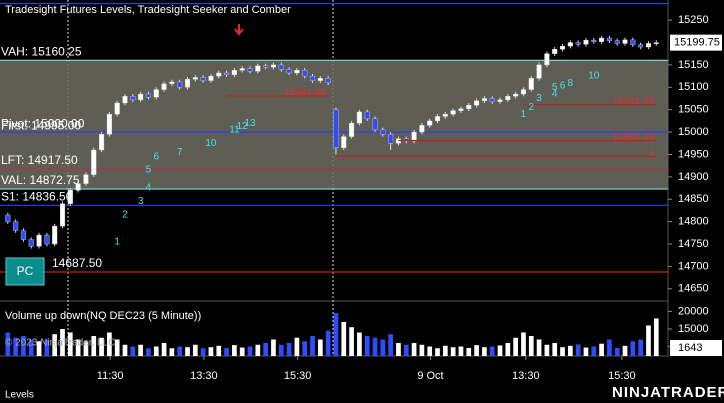  What do you see at coordinates (180, 152) in the screenshot?
I see `signal-count: 7` at bounding box center [180, 152].